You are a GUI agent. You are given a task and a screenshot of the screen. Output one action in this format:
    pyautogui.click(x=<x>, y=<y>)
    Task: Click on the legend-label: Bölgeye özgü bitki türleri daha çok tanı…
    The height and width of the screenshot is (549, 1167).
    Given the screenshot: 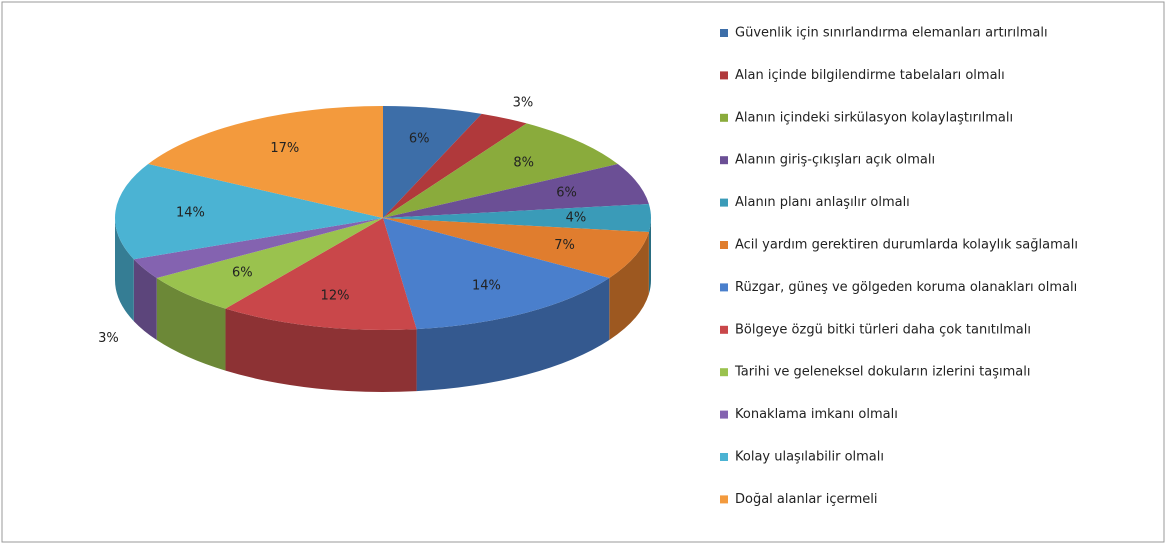 What is the action you would take?
    pyautogui.click(x=883, y=329)
    